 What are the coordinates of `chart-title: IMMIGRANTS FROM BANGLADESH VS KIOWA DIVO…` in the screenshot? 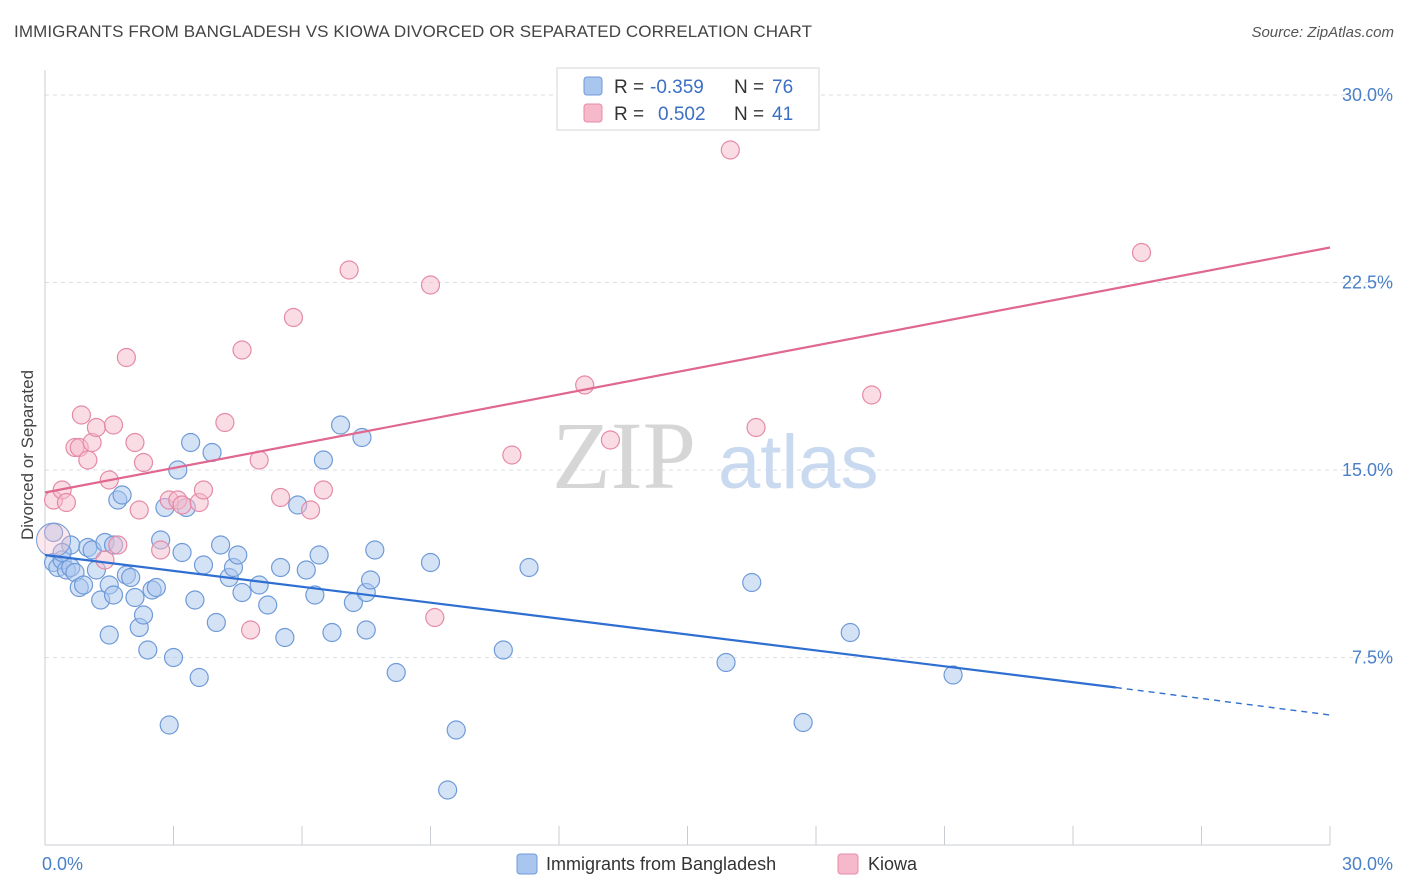 It's located at (413, 31).